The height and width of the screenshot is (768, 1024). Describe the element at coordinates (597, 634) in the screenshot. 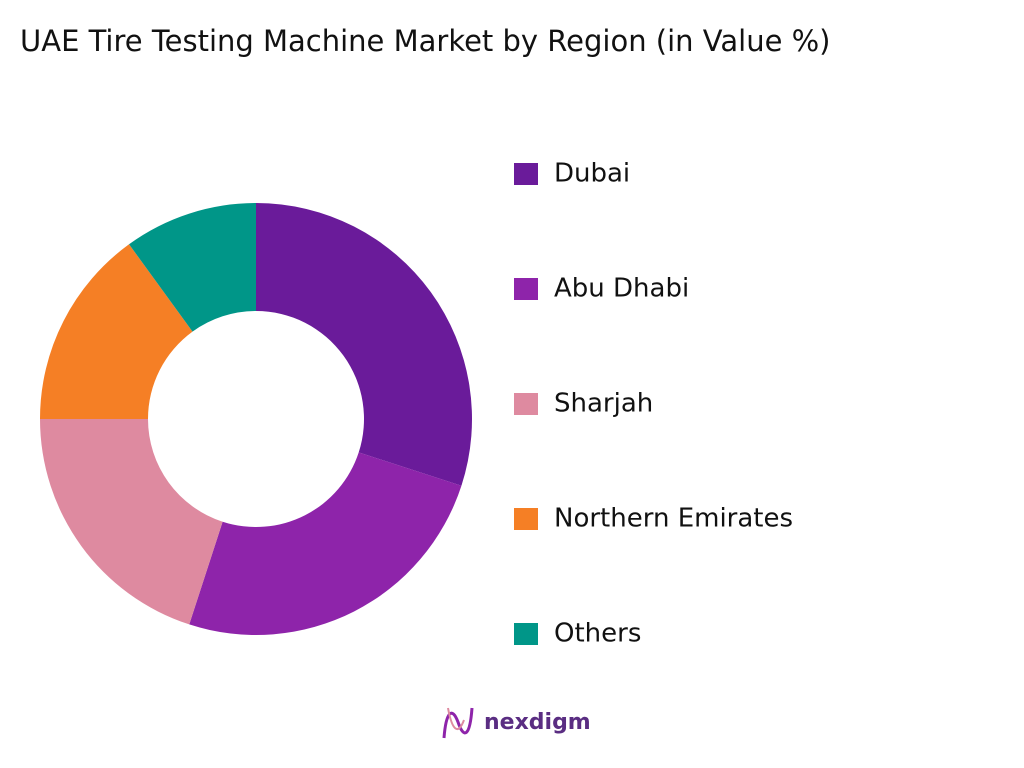

I see `legend-label: Others` at that location.